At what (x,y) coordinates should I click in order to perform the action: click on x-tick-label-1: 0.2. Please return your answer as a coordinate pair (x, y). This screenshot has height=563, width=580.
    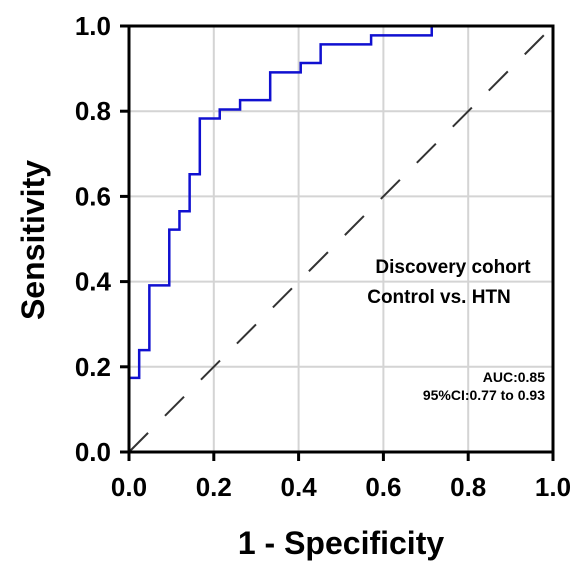
    Looking at the image, I should click on (214, 487).